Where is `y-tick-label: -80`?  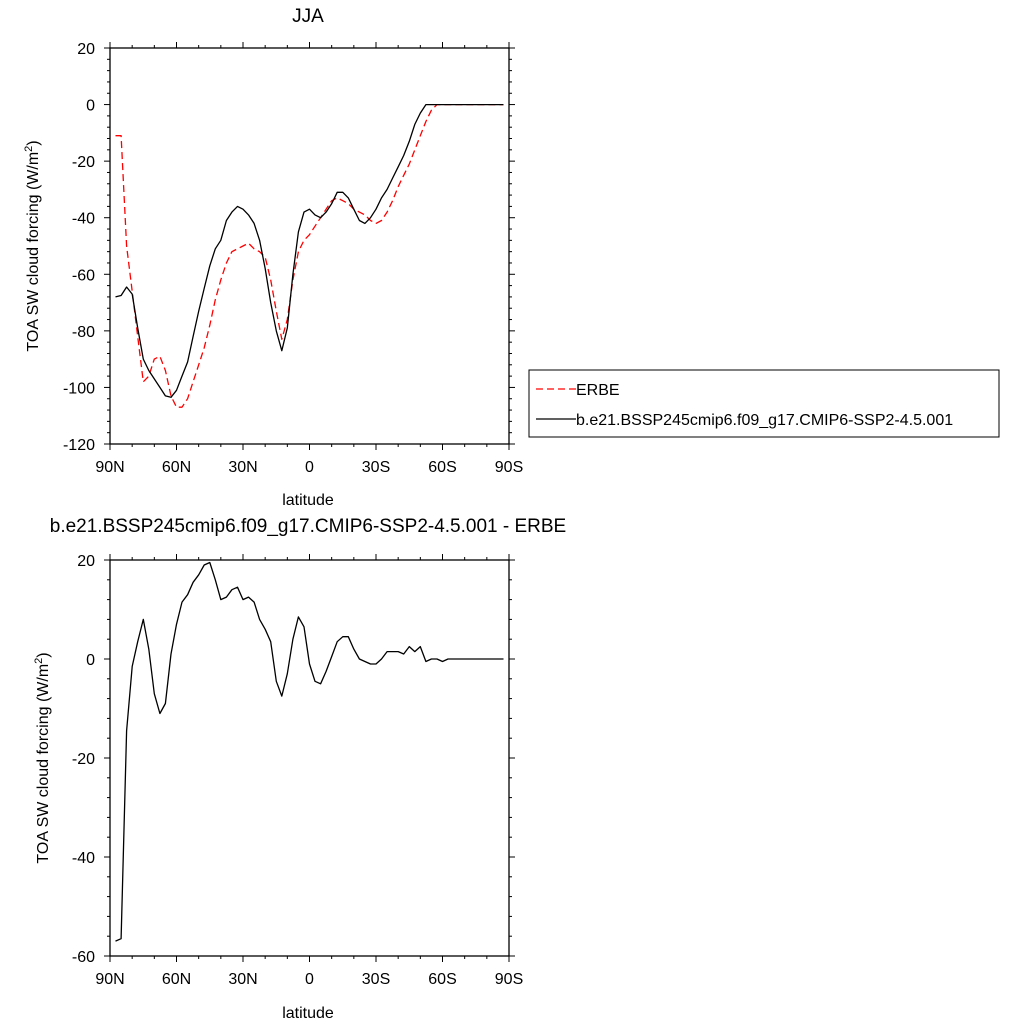
y-tick-label: -80 is located at coordinates (83, 332).